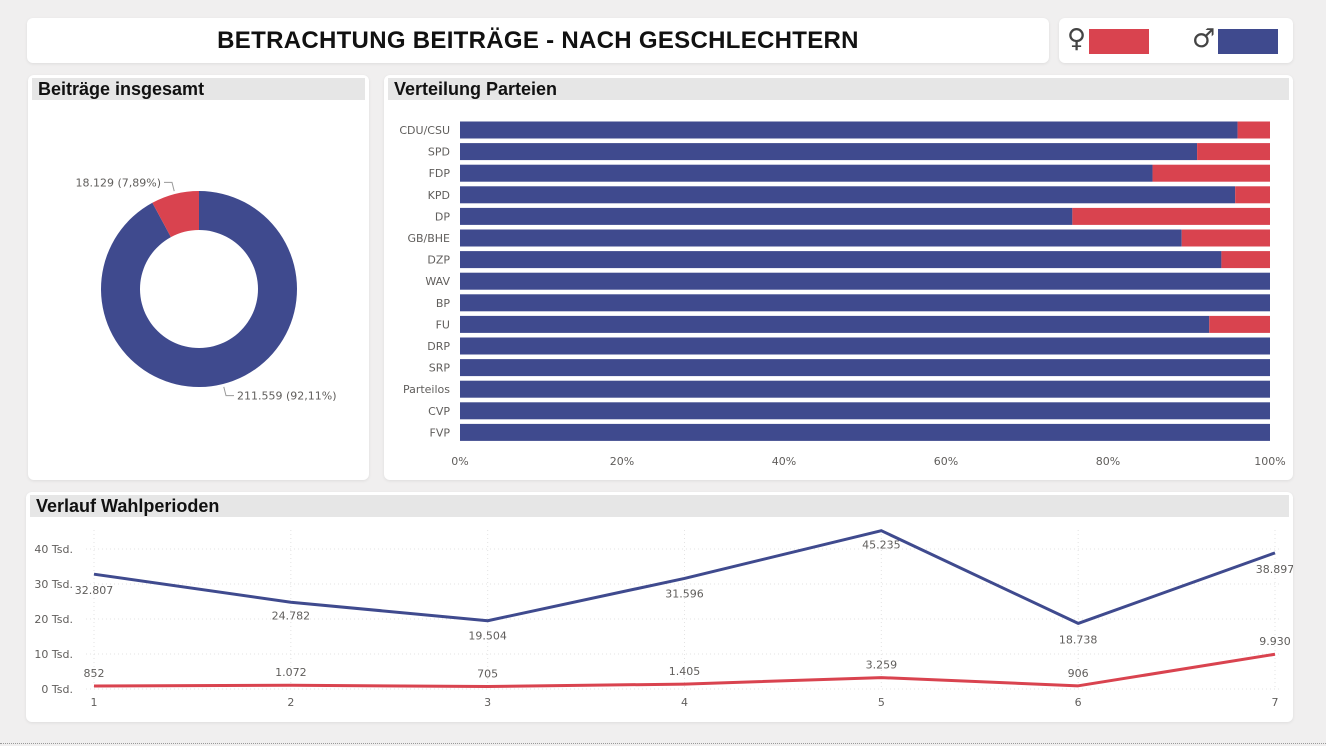 The width and height of the screenshot is (1326, 746). What do you see at coordinates (1274, 569) in the screenshot?
I see `male-data-label: 38.897` at bounding box center [1274, 569].